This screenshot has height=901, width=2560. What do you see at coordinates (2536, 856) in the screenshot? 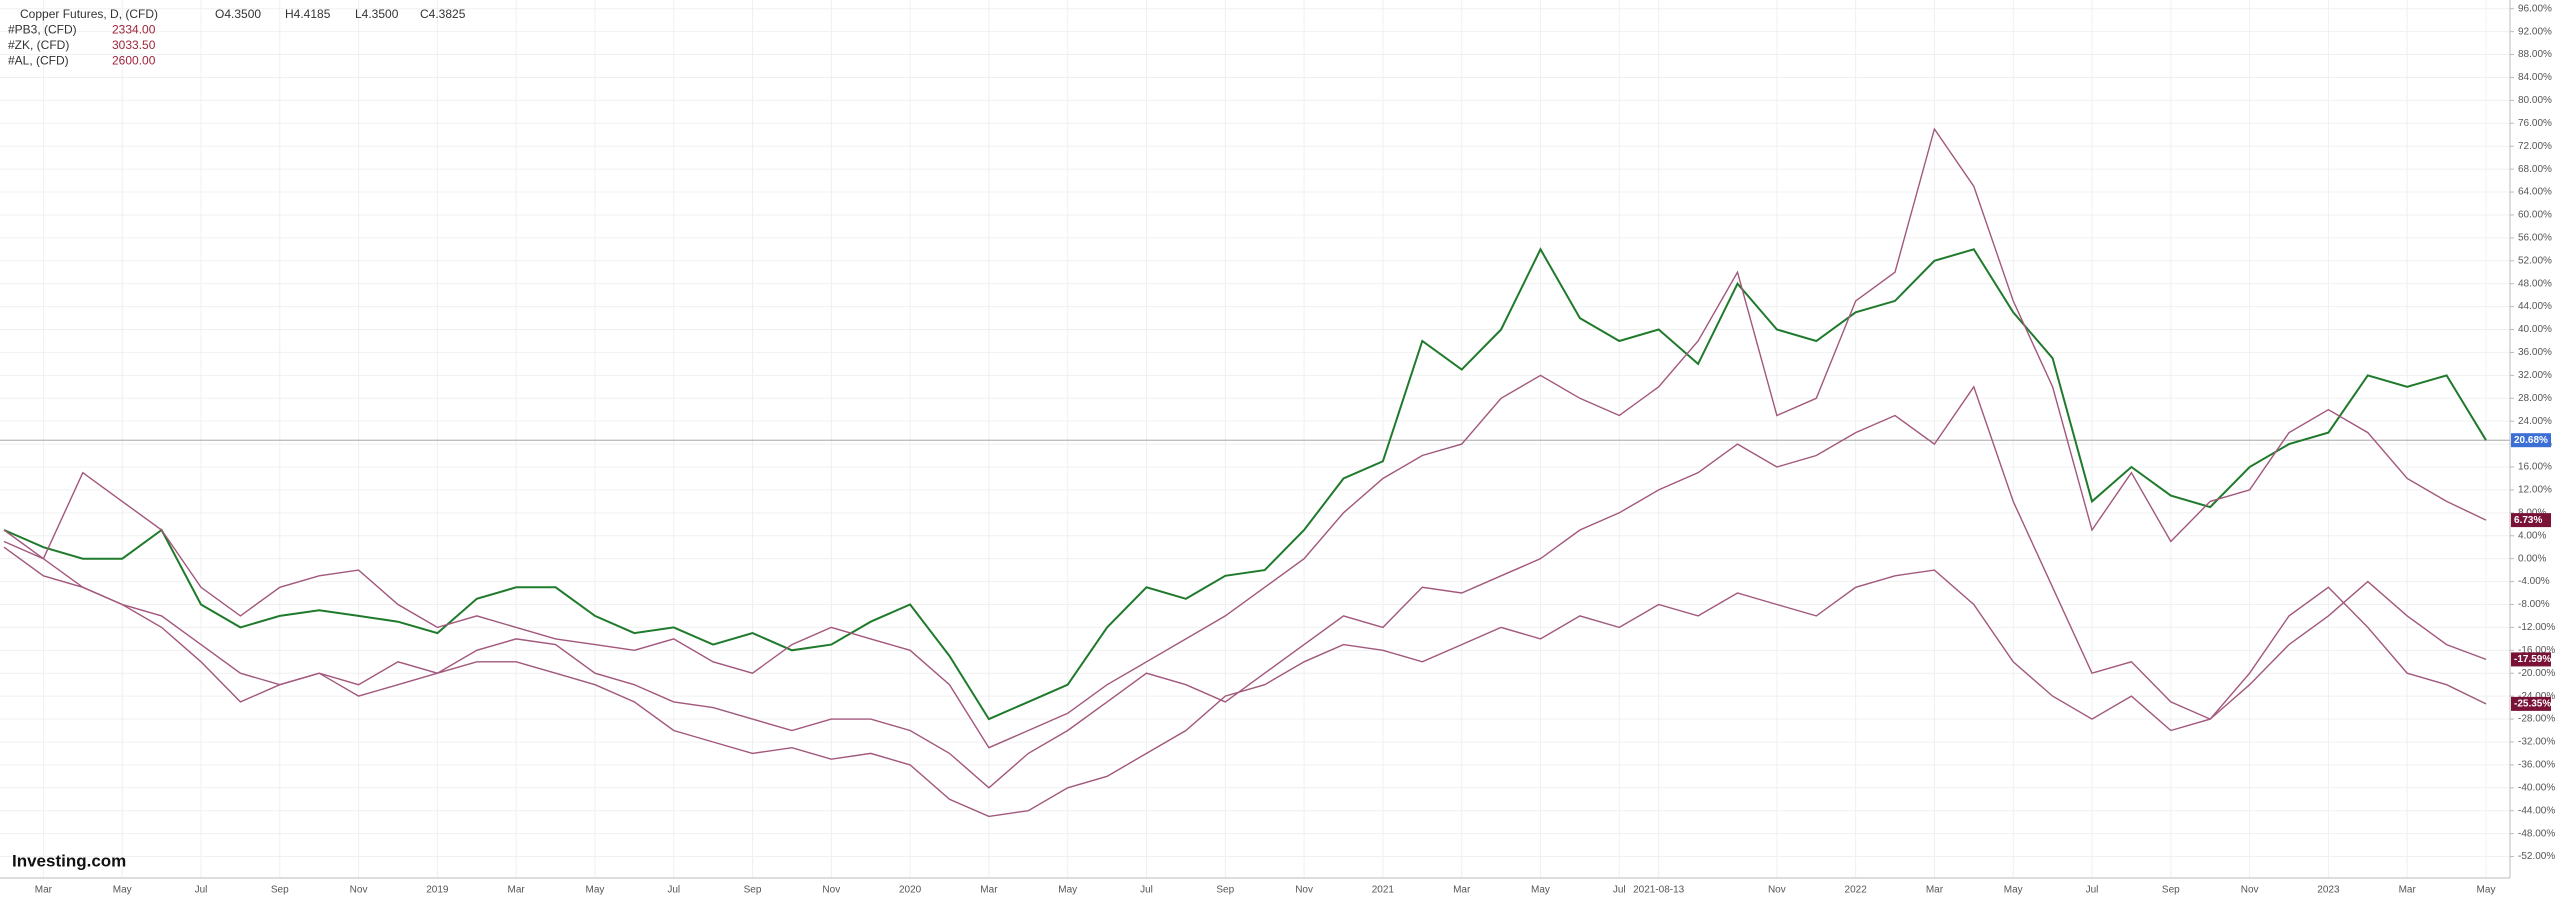
I see `y-tick-label: -52.00%` at bounding box center [2536, 856].